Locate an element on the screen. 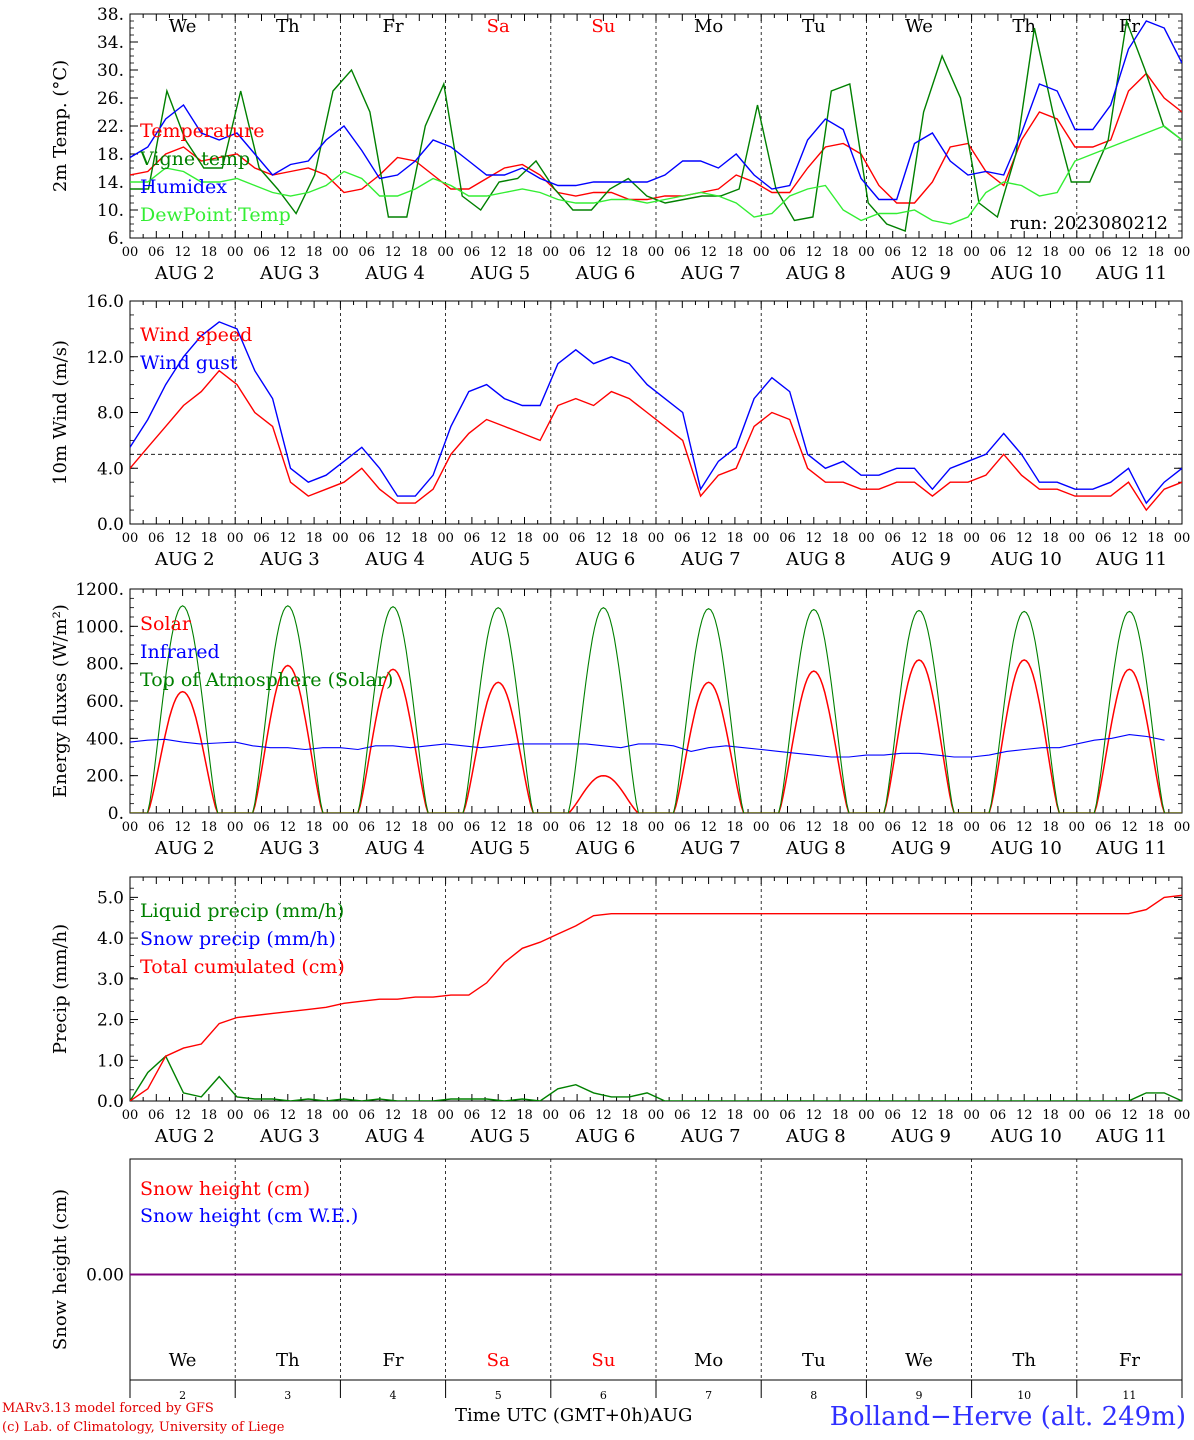 This screenshot has width=1194, height=1440. weekday-label: Sa is located at coordinates (498, 1360).